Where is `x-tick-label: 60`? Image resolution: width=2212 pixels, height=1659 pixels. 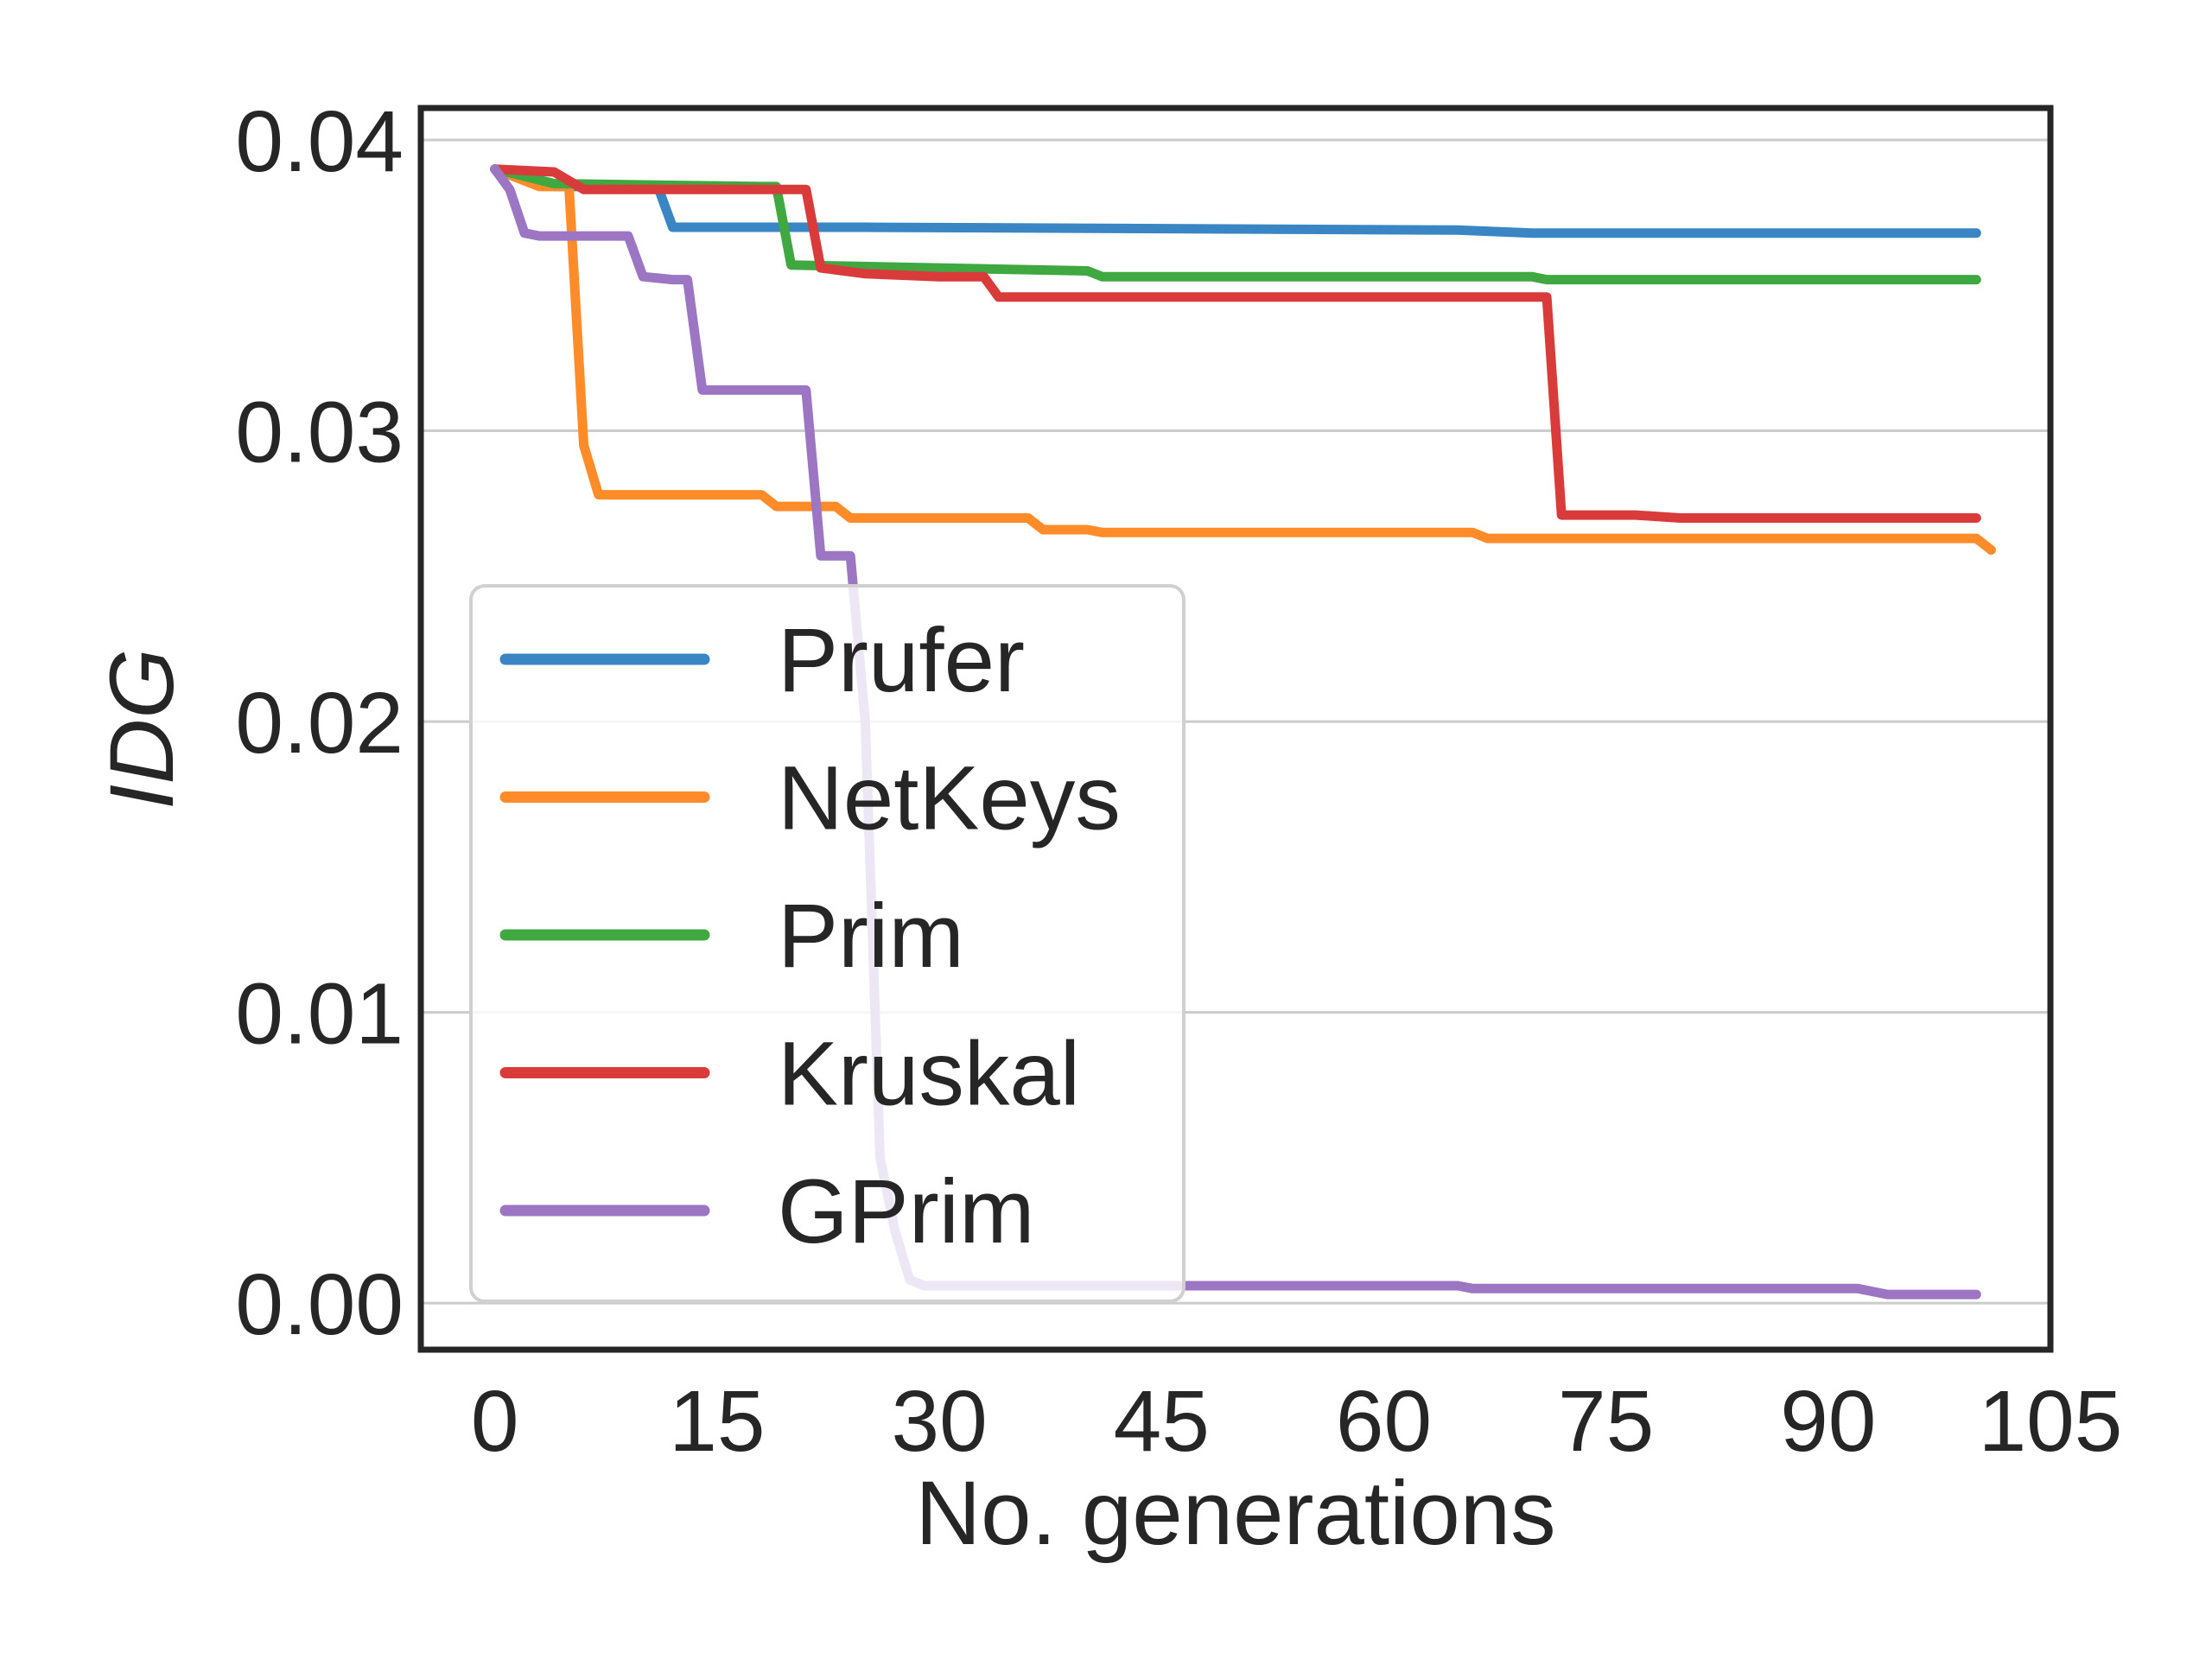
x-tick-label: 60 is located at coordinates (1384, 1421).